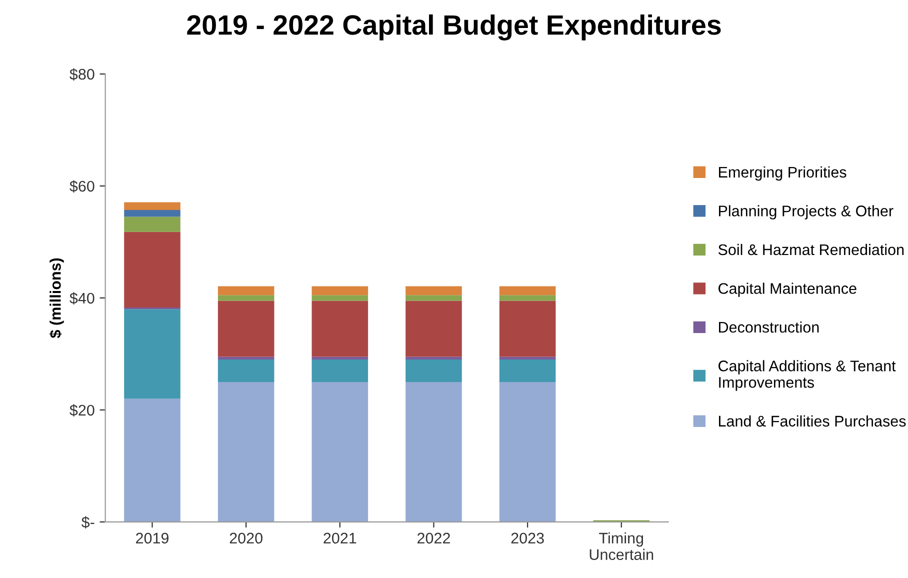 The image size is (908, 578). Describe the element at coordinates (82, 410) in the screenshot. I see `y-tick-label: $20` at that location.